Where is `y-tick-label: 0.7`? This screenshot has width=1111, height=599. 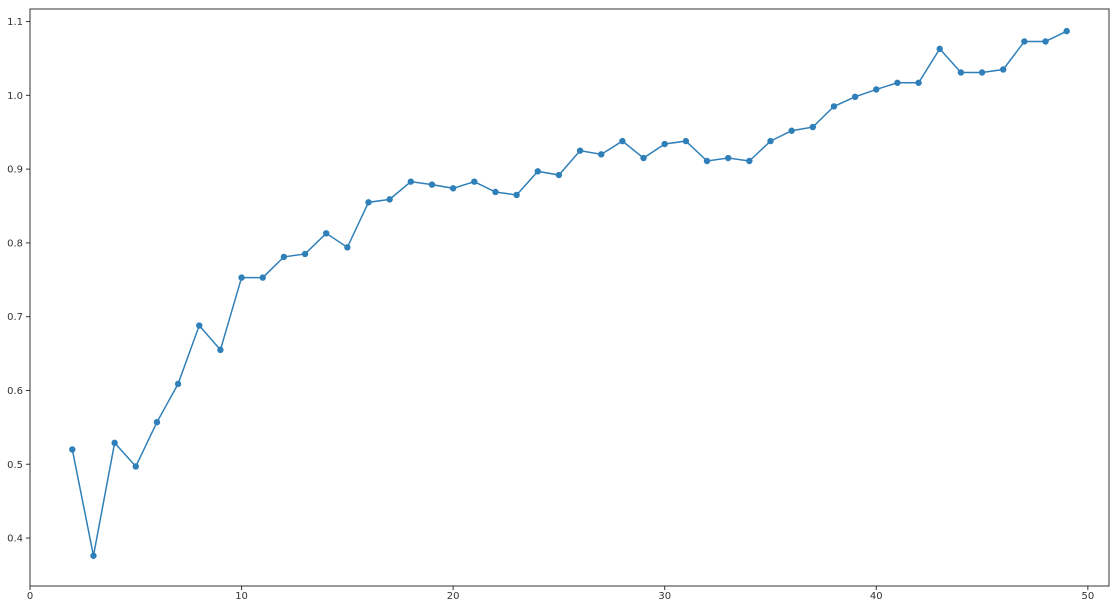
y-tick-label: 0.7 is located at coordinates (15, 317).